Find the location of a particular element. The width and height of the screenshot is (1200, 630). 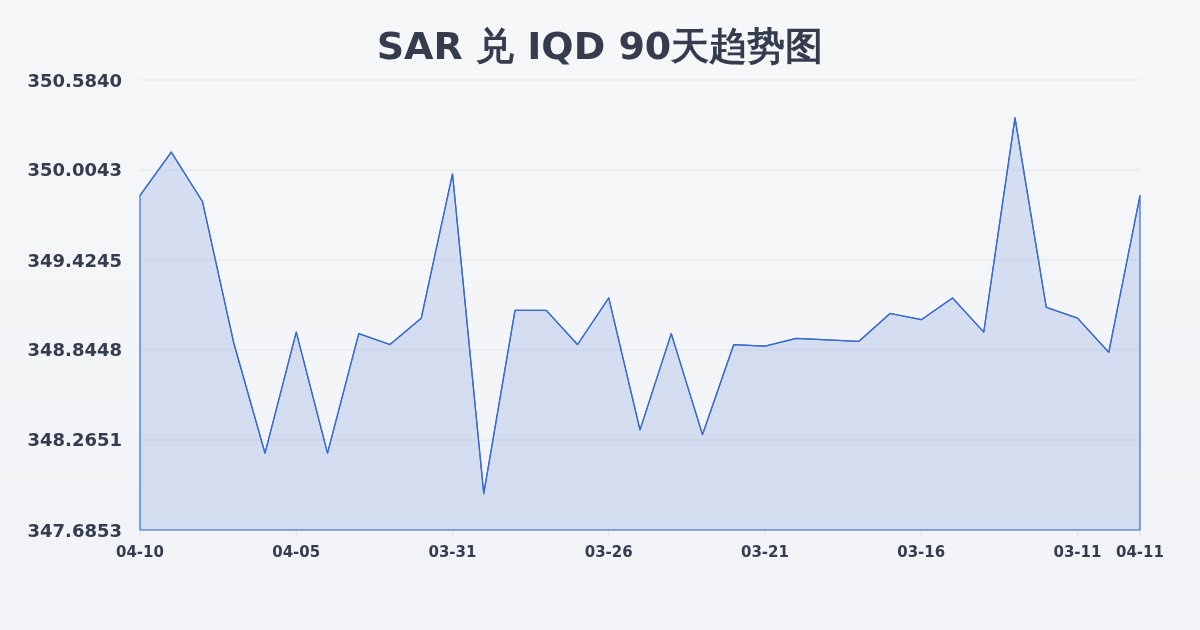

y-tick-label: 349.4245 is located at coordinates (74, 260).